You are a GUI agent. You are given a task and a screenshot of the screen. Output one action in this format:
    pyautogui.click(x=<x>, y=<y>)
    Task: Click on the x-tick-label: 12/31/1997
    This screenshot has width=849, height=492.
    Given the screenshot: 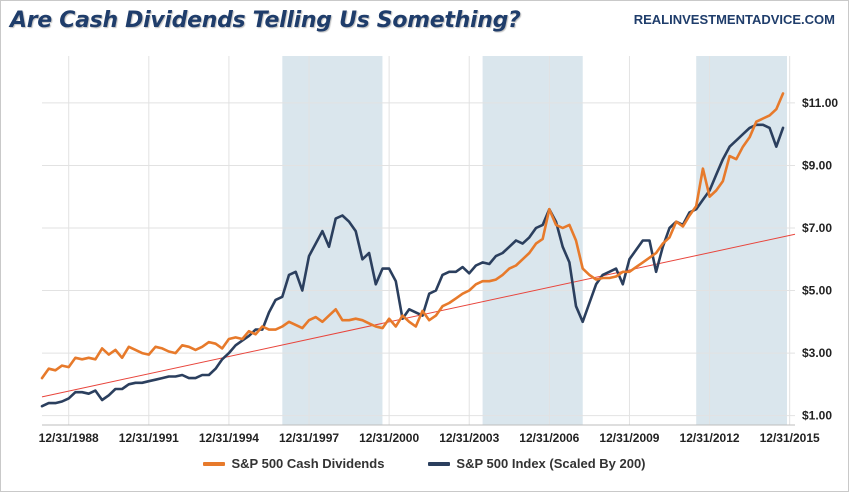 What is the action you would take?
    pyautogui.click(x=309, y=438)
    